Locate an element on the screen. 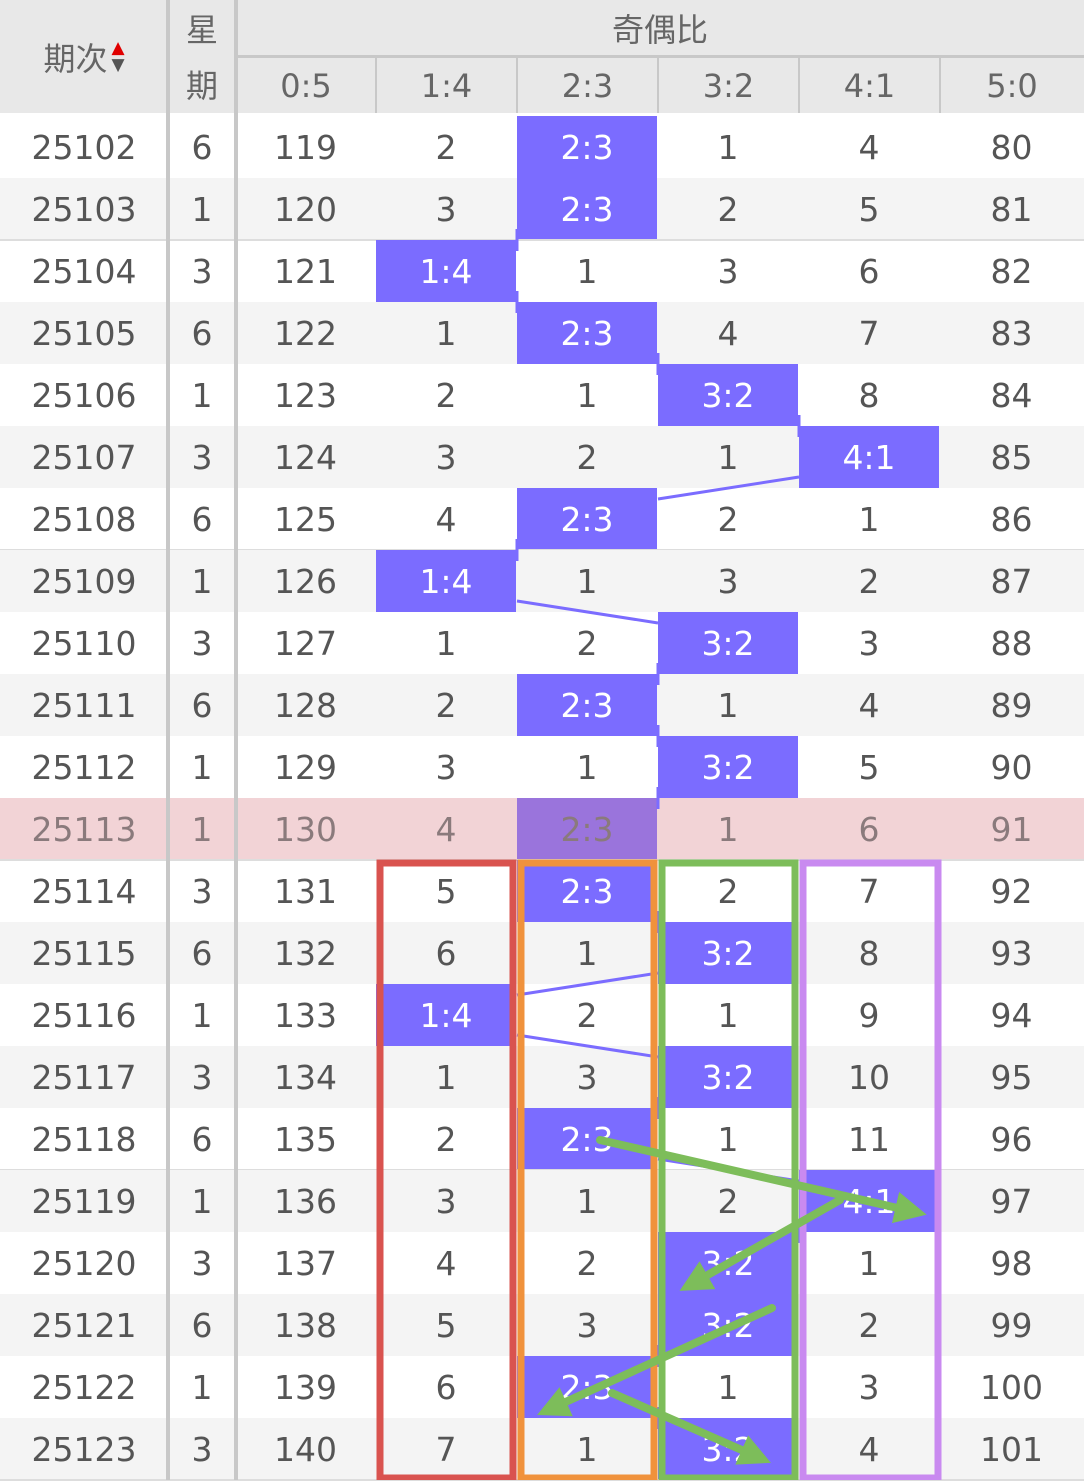  omission-cell: 119 is located at coordinates (305, 147).